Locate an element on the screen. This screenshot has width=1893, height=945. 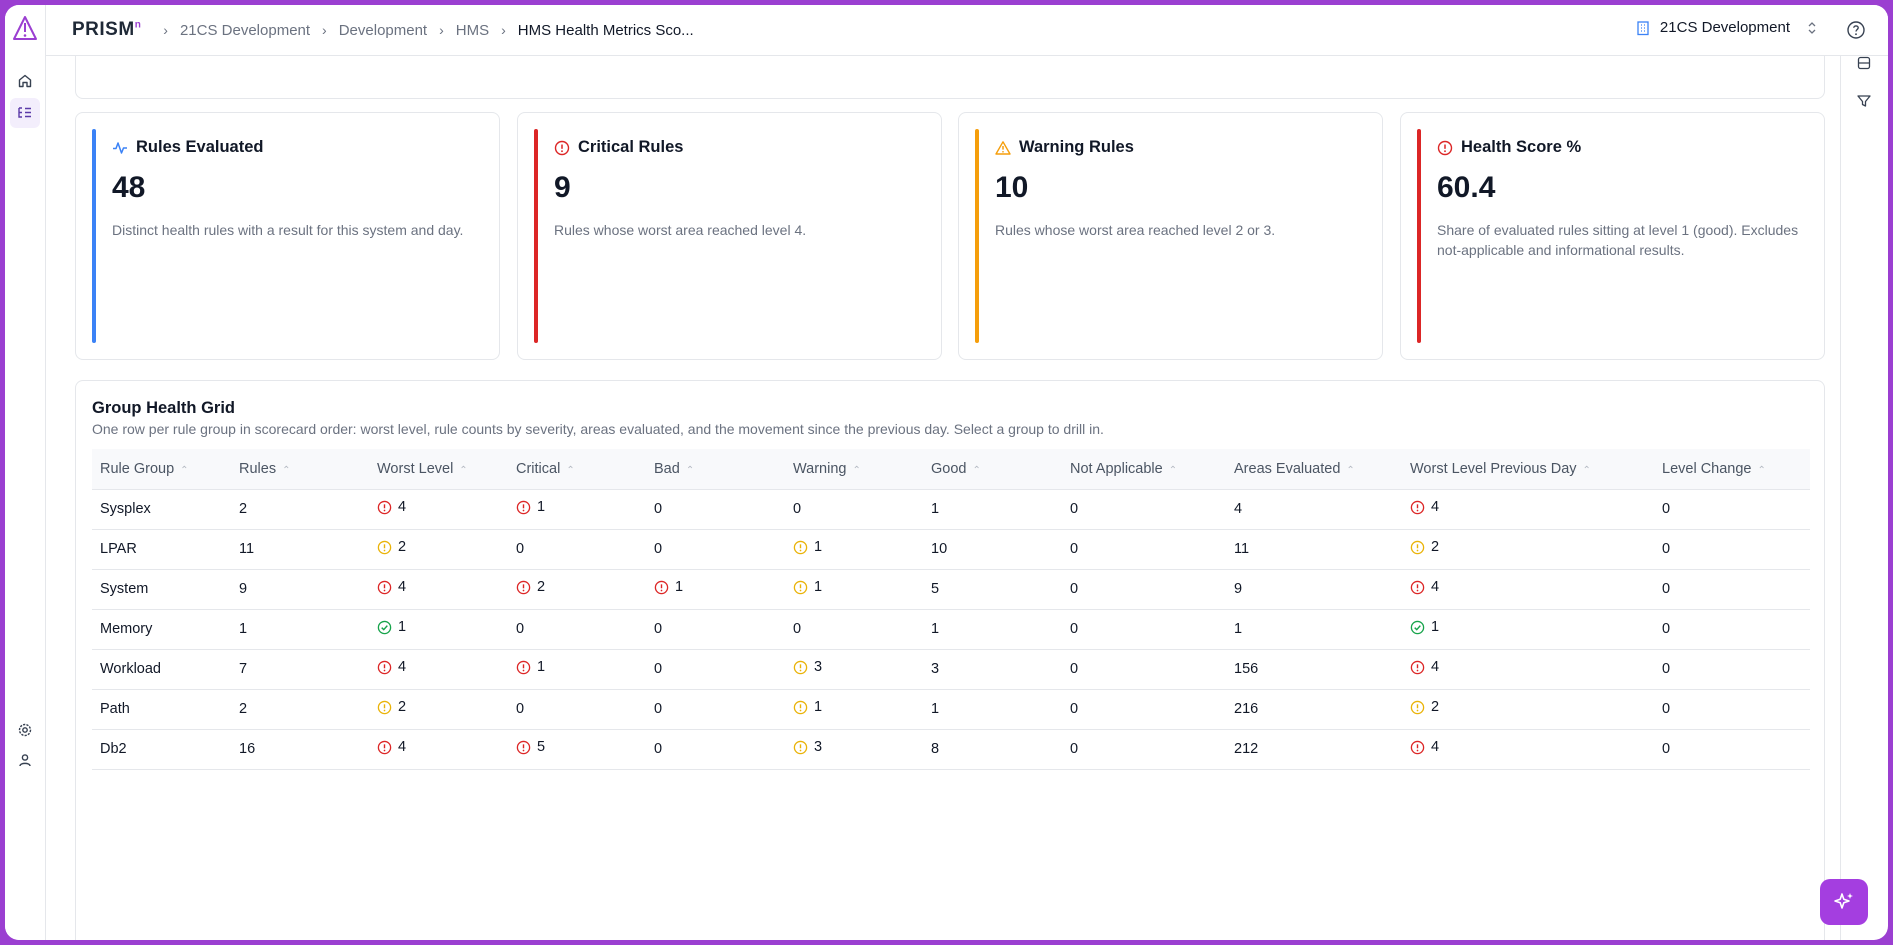
column-header-rules: Rules ⌃ is located at coordinates (300, 469).